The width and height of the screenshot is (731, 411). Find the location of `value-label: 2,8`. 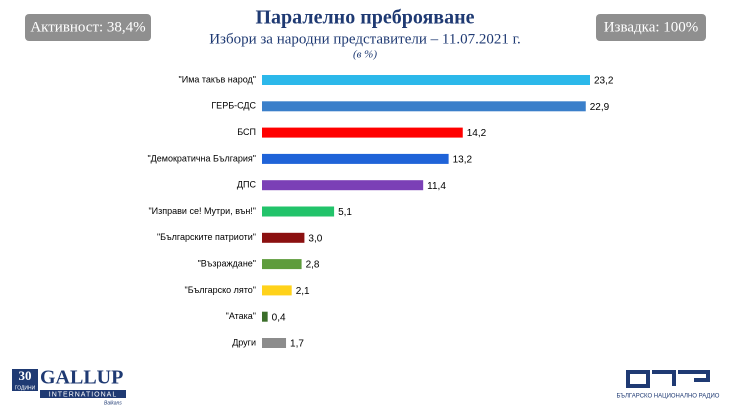

value-label: 2,8 is located at coordinates (313, 265).